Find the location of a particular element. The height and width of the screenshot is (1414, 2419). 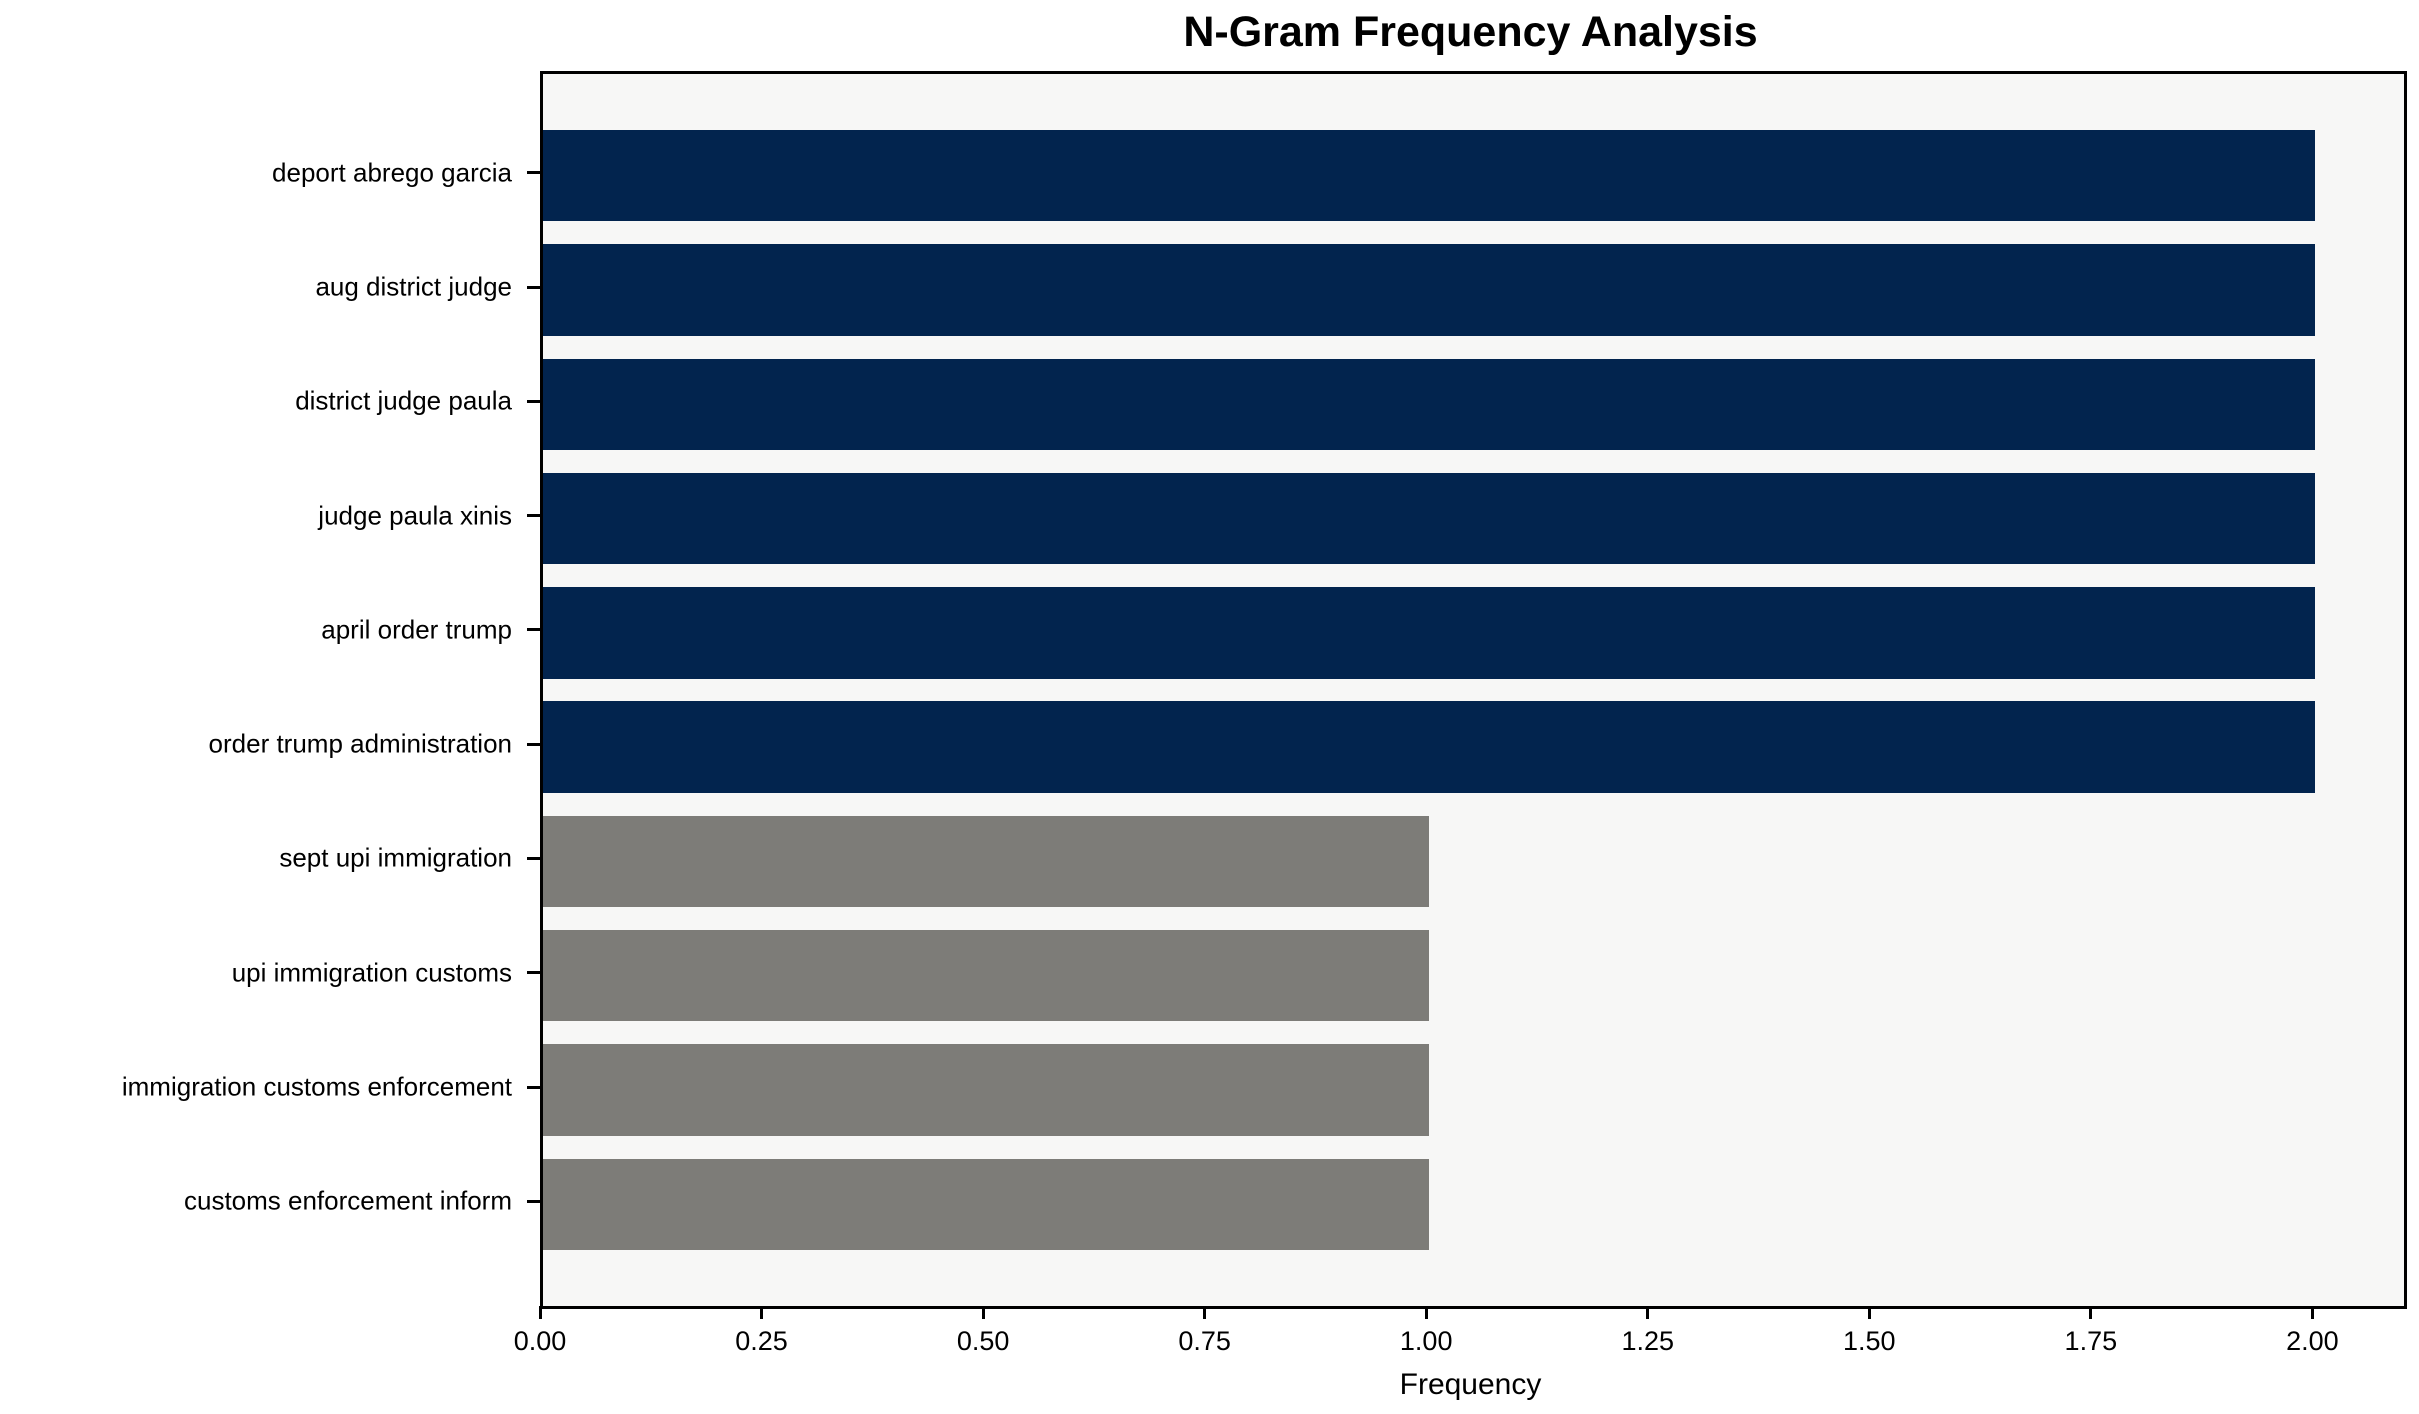

x-tick-label: 2.00 is located at coordinates (2312, 1341).